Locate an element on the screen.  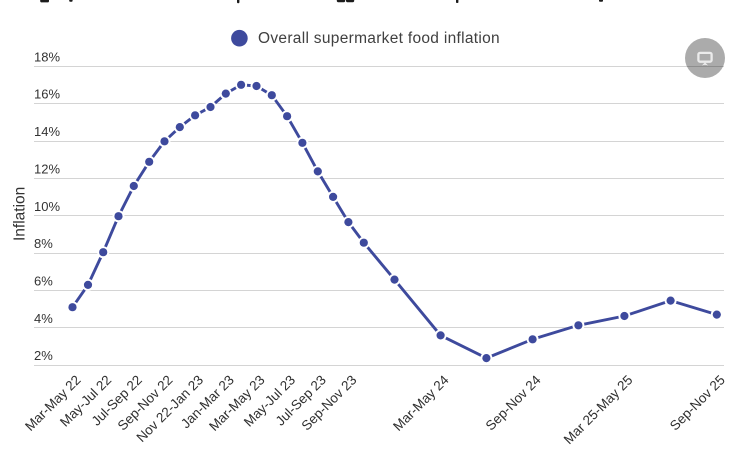
svg-text: 18% is located at coordinates (47, 56).